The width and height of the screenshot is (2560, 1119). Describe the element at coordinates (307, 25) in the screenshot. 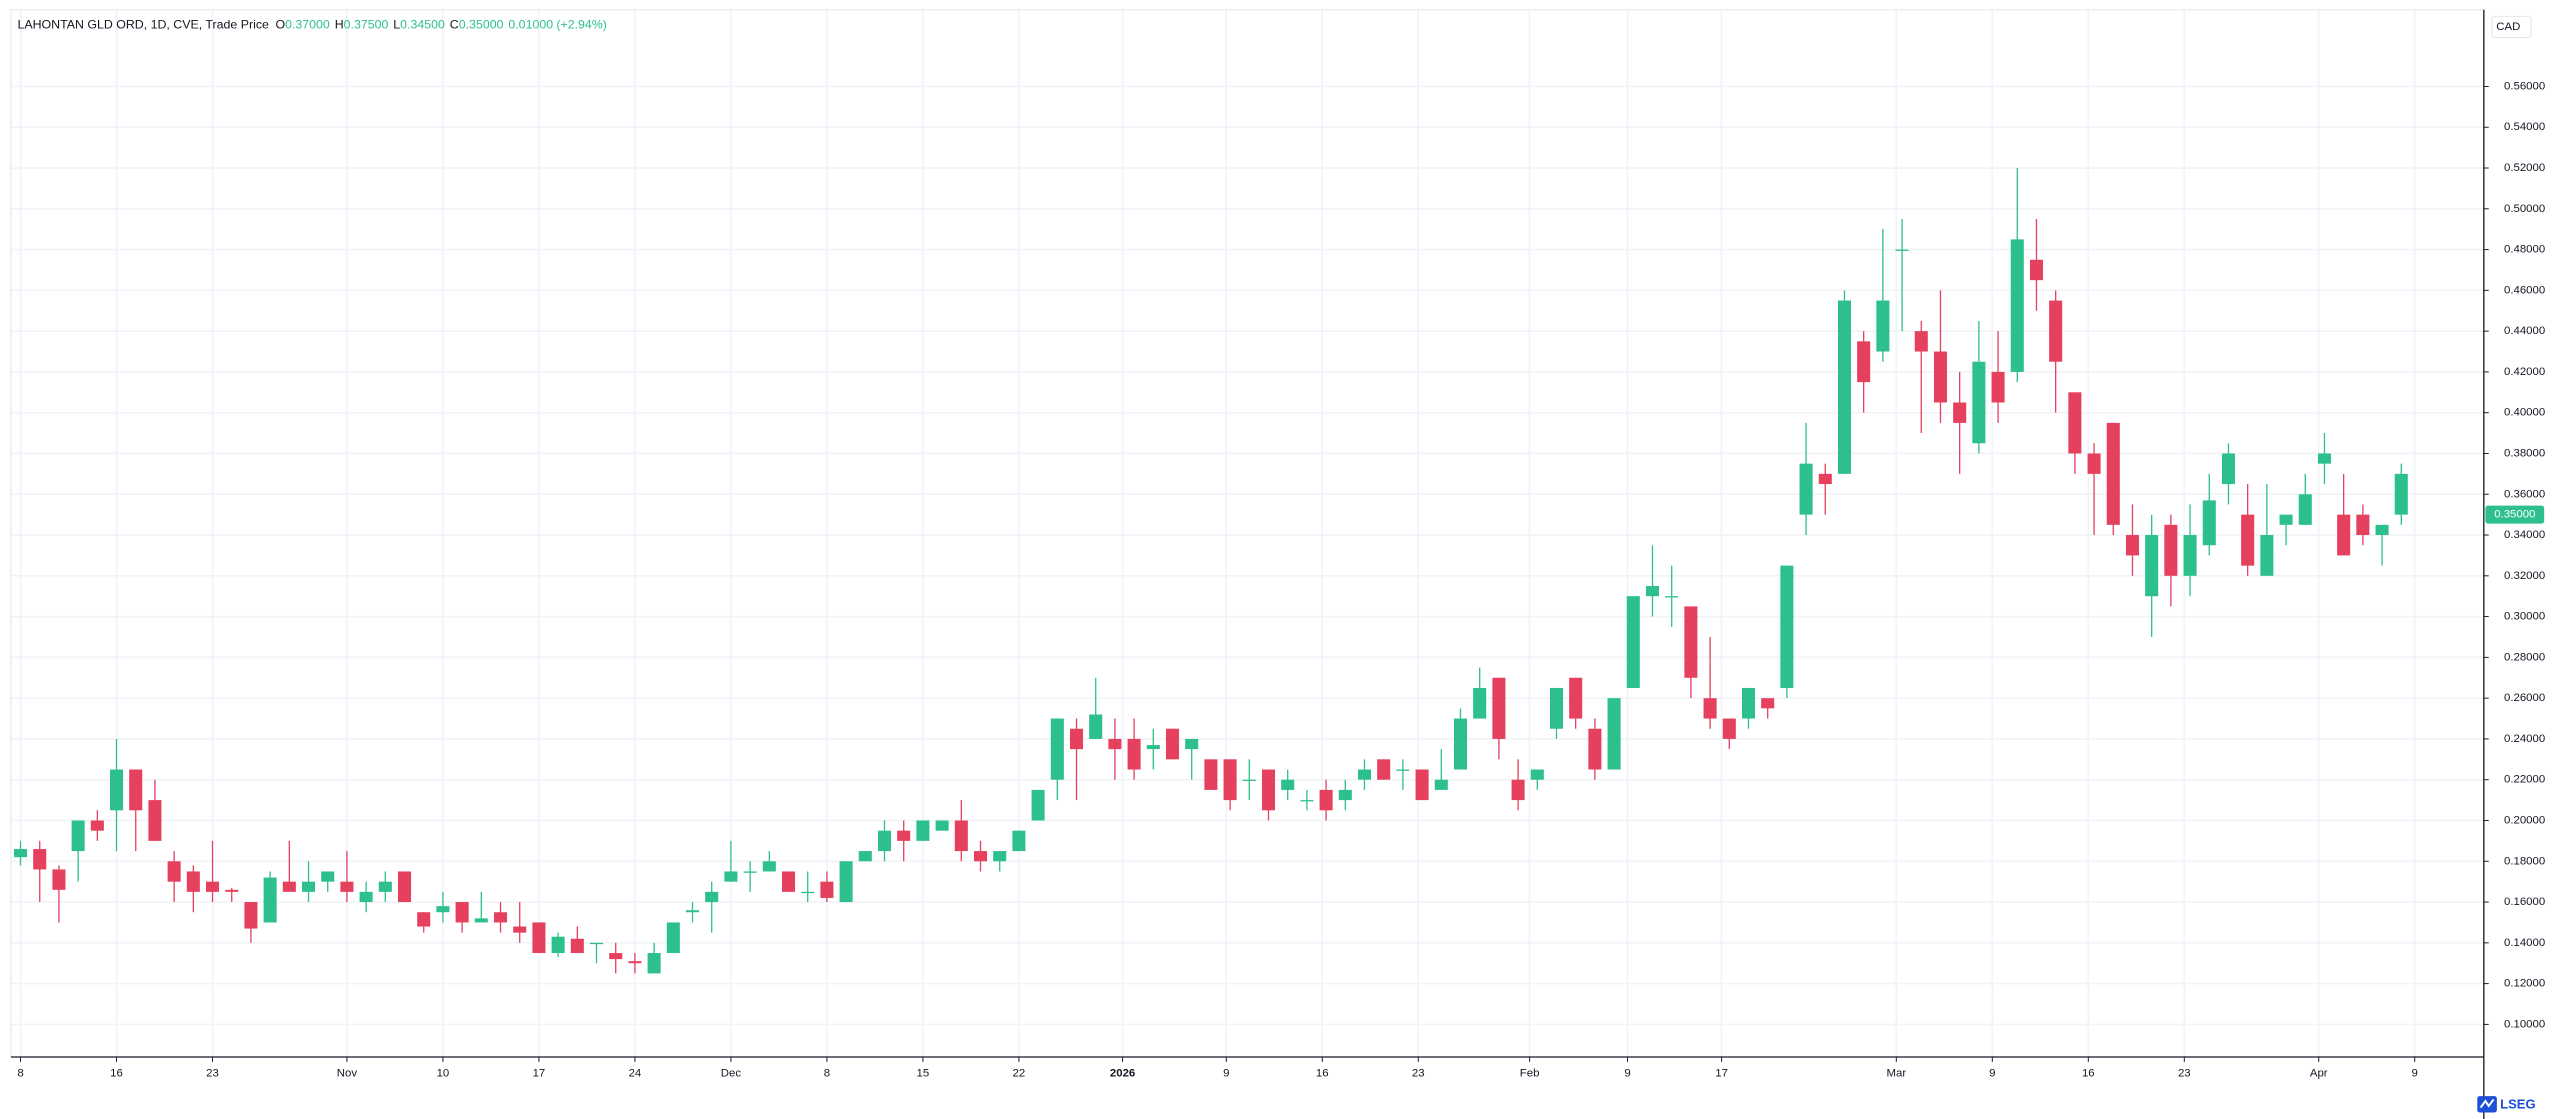

I see `legend-value: 0.37000` at that location.